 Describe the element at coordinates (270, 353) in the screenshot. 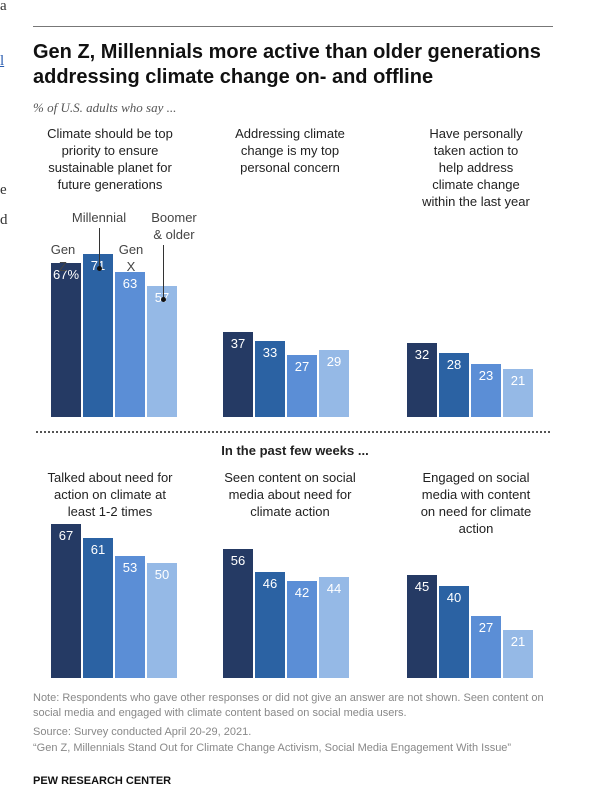

I see `bar-value-label: 33` at that location.